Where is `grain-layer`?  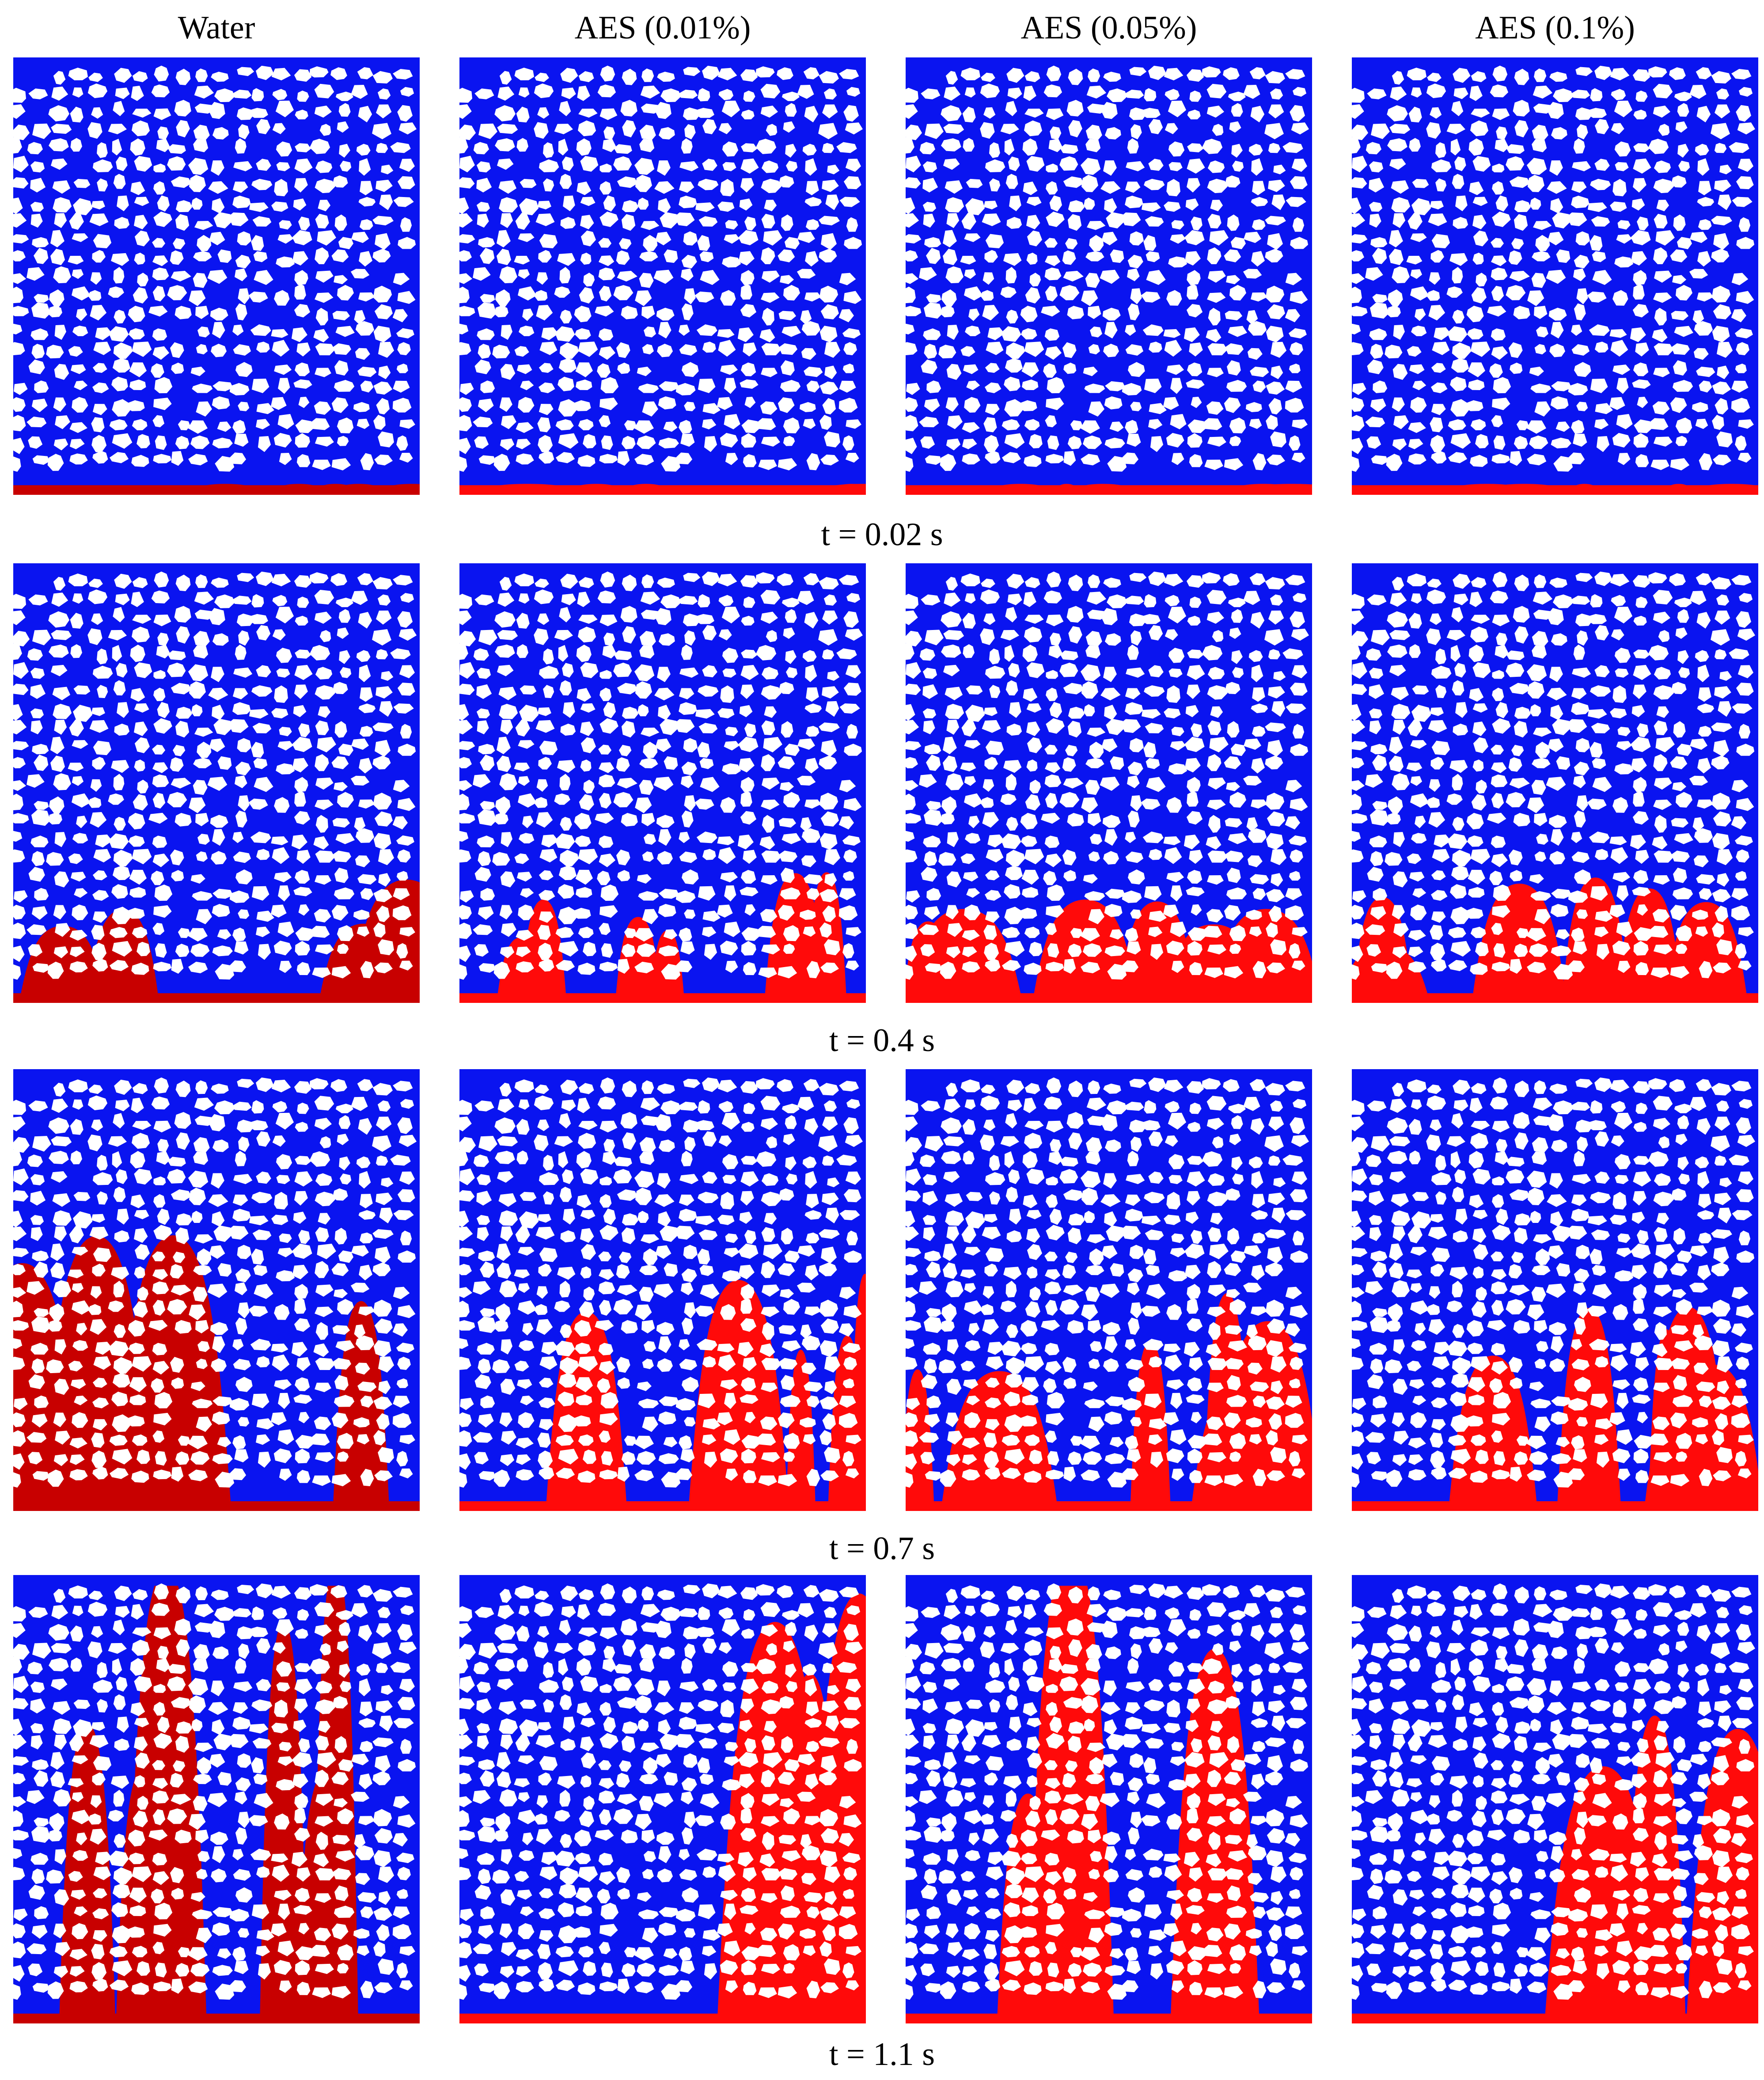 grain-layer is located at coordinates (661, 268).